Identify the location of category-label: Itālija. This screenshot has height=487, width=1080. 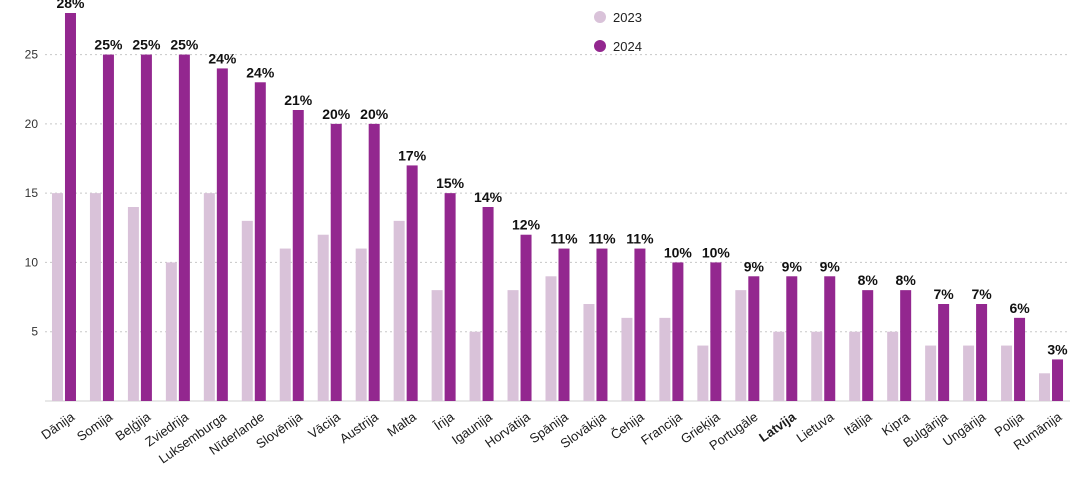
(858, 424).